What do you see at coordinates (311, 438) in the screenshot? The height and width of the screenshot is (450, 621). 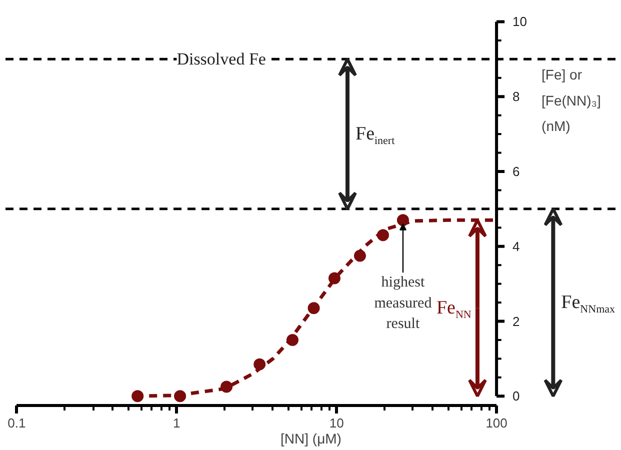 I see `x-axis-title: [NN] (μM)` at bounding box center [311, 438].